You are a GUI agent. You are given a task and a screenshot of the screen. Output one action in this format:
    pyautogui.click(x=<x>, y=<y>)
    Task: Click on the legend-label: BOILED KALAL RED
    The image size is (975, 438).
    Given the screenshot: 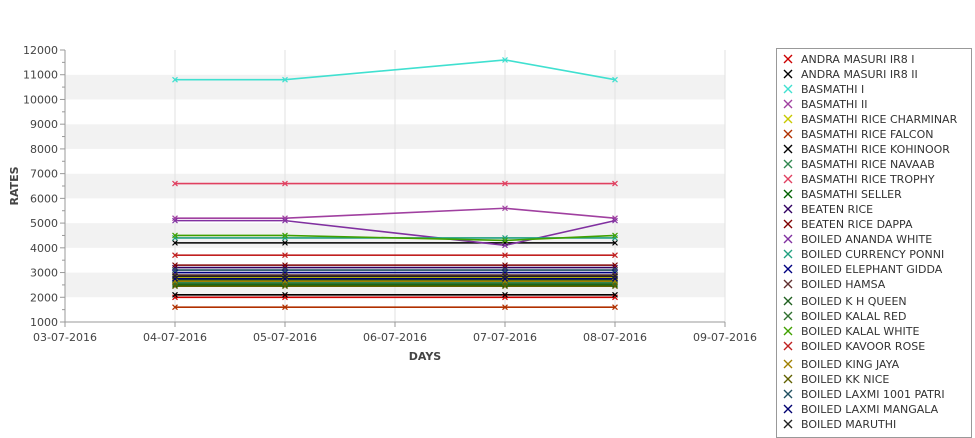 What is the action you would take?
    pyautogui.click(x=854, y=316)
    